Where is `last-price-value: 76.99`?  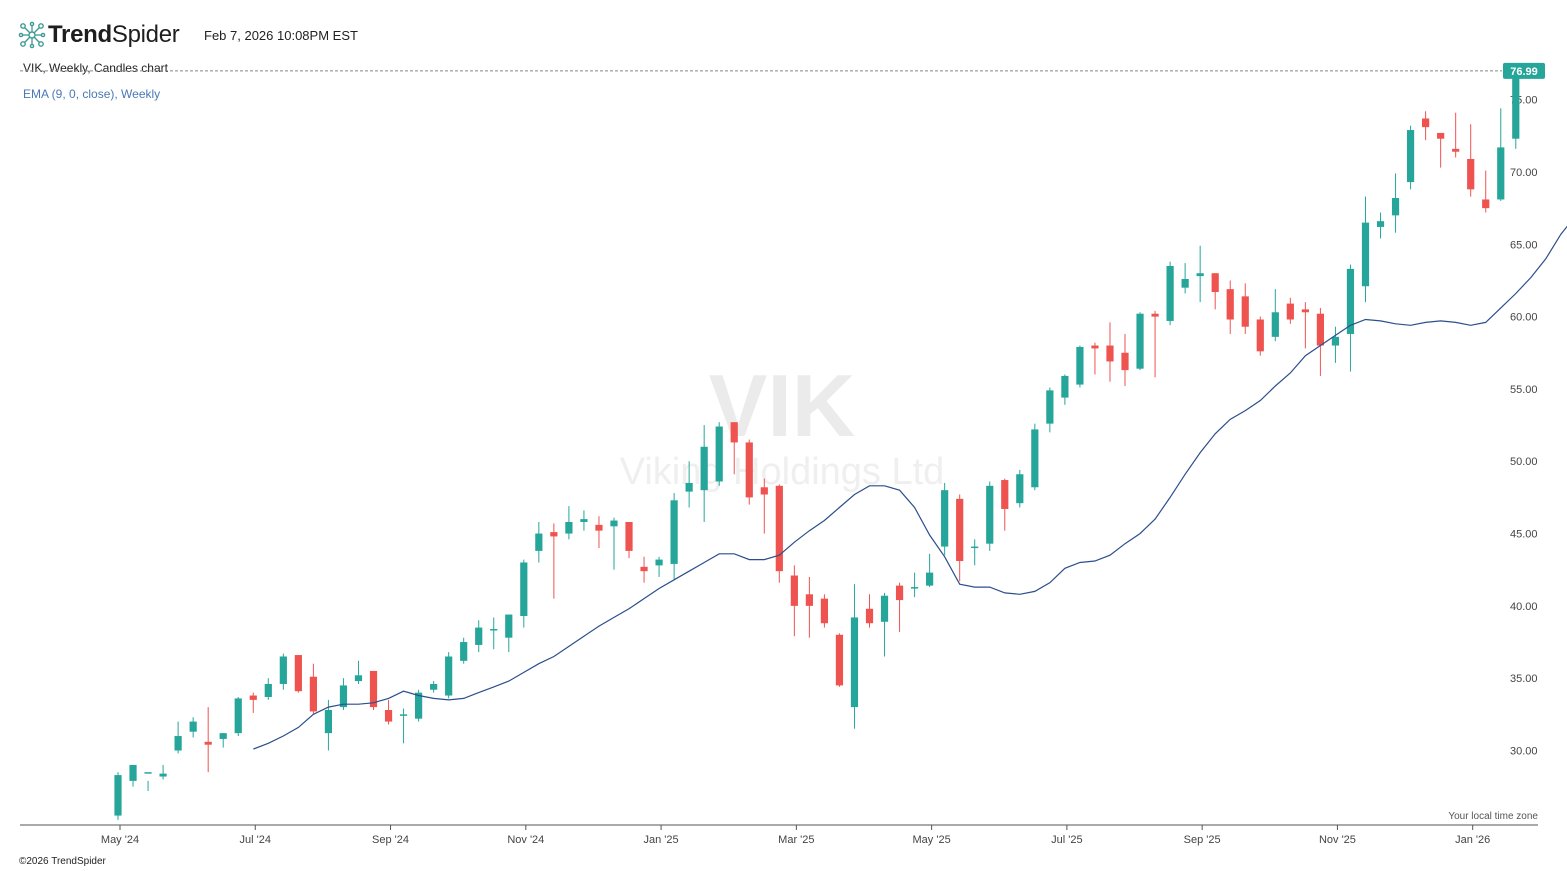
last-price-value: 76.99 is located at coordinates (1524, 72).